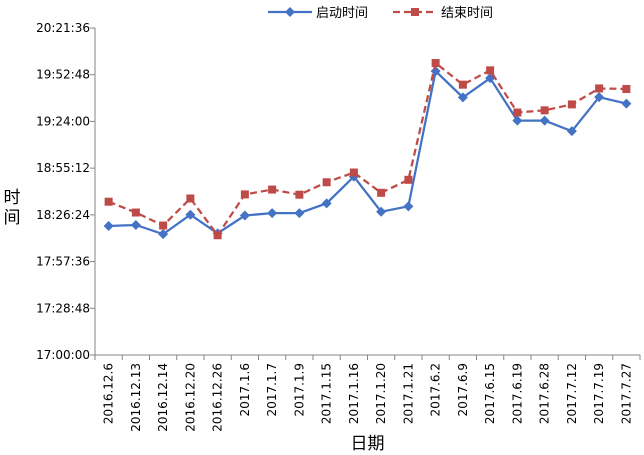 Image resolution: width=644 pixels, height=455 pixels. Describe the element at coordinates (63, 121) in the screenshot. I see `y-tick-label: 19:24:00` at that location.